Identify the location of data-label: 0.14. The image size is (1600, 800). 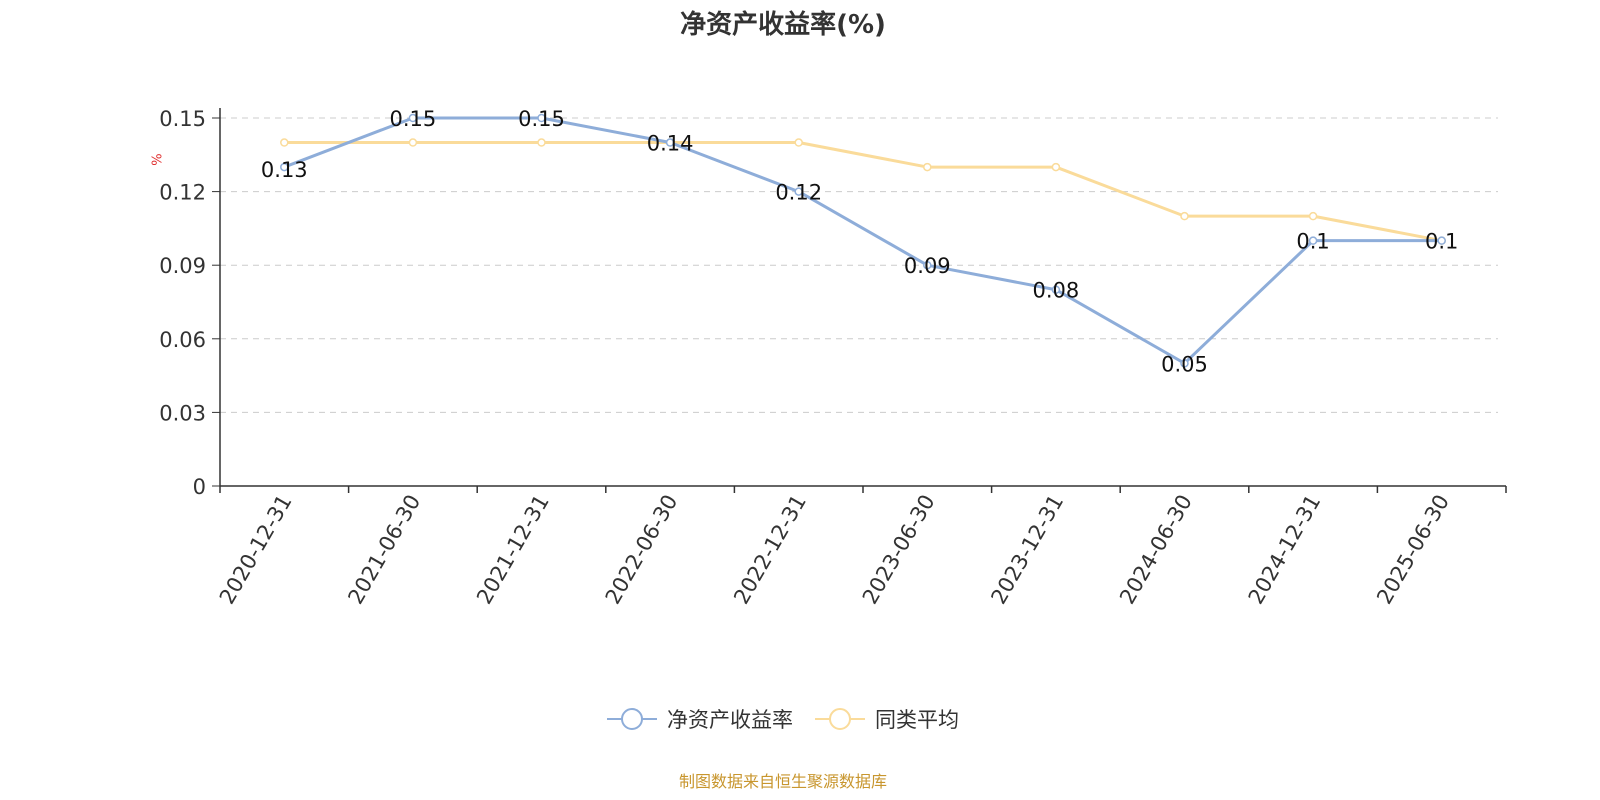
(670, 144).